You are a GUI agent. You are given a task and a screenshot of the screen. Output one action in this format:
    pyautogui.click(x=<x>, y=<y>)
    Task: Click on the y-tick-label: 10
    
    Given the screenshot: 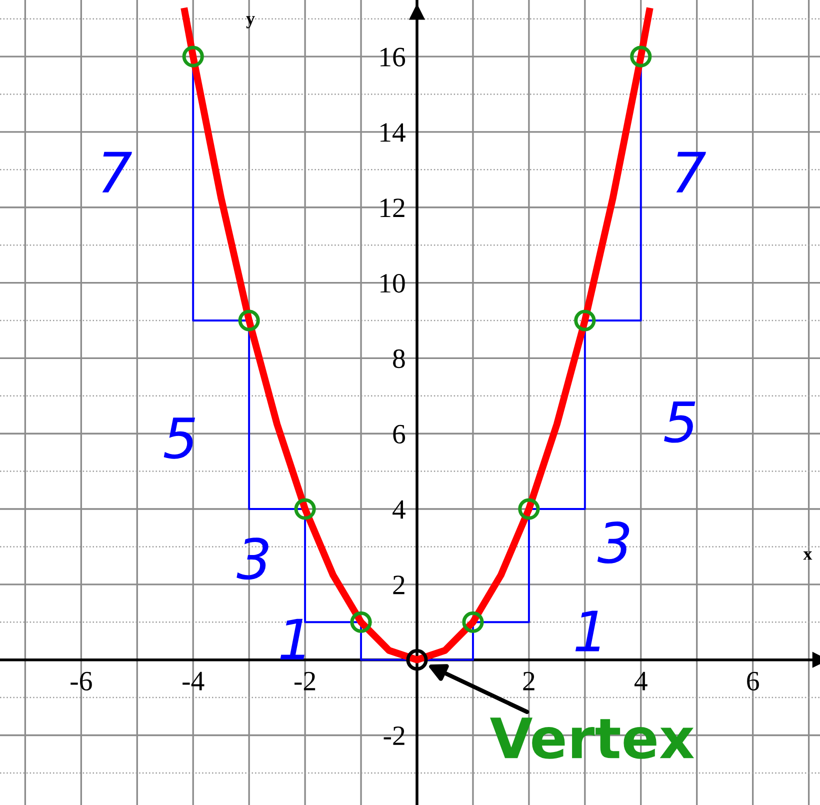 What is the action you would take?
    pyautogui.click(x=392, y=283)
    